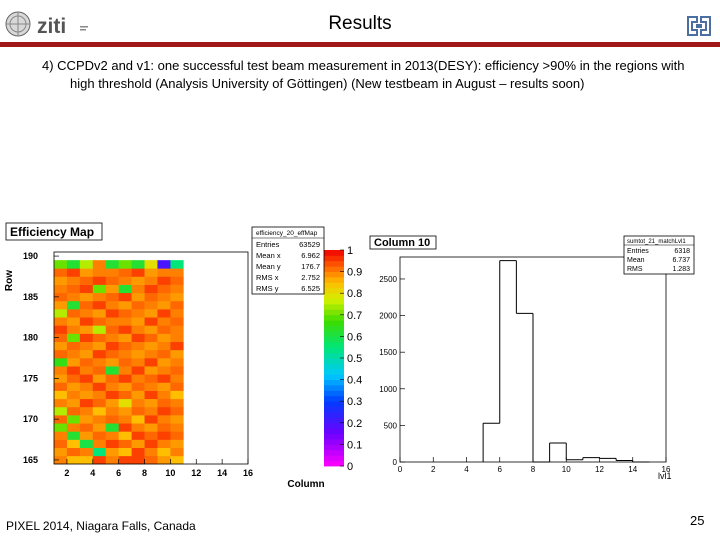  Describe the element at coordinates (533, 469) in the screenshot. I see `histogram-x-tick-label: 8` at that location.